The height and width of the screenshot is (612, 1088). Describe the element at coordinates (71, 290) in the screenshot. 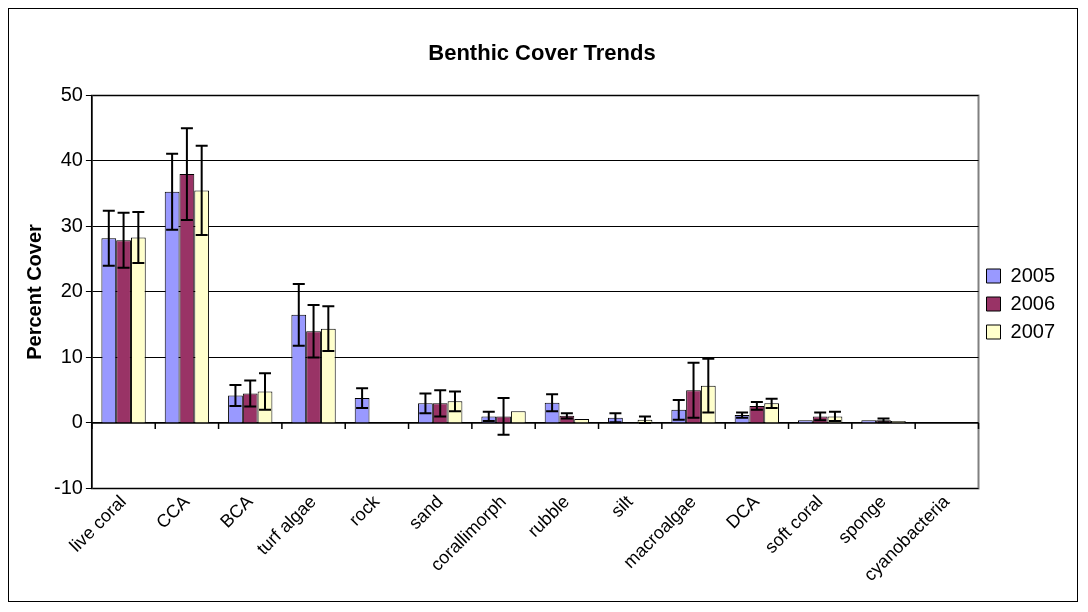

I see `y-tick-label: 20` at that location.